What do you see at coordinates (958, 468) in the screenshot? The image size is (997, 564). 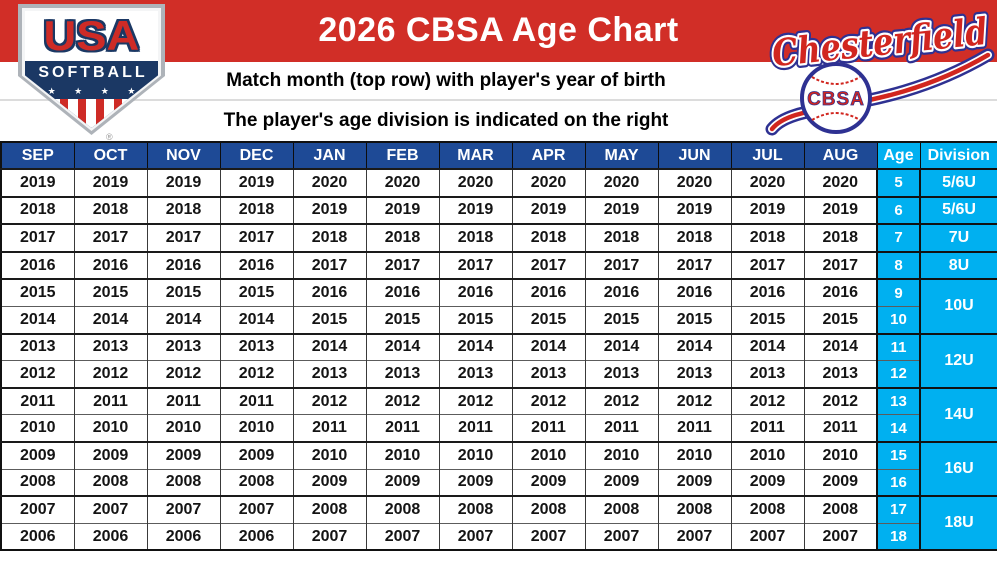 I see `division-cell: 16U` at bounding box center [958, 468].